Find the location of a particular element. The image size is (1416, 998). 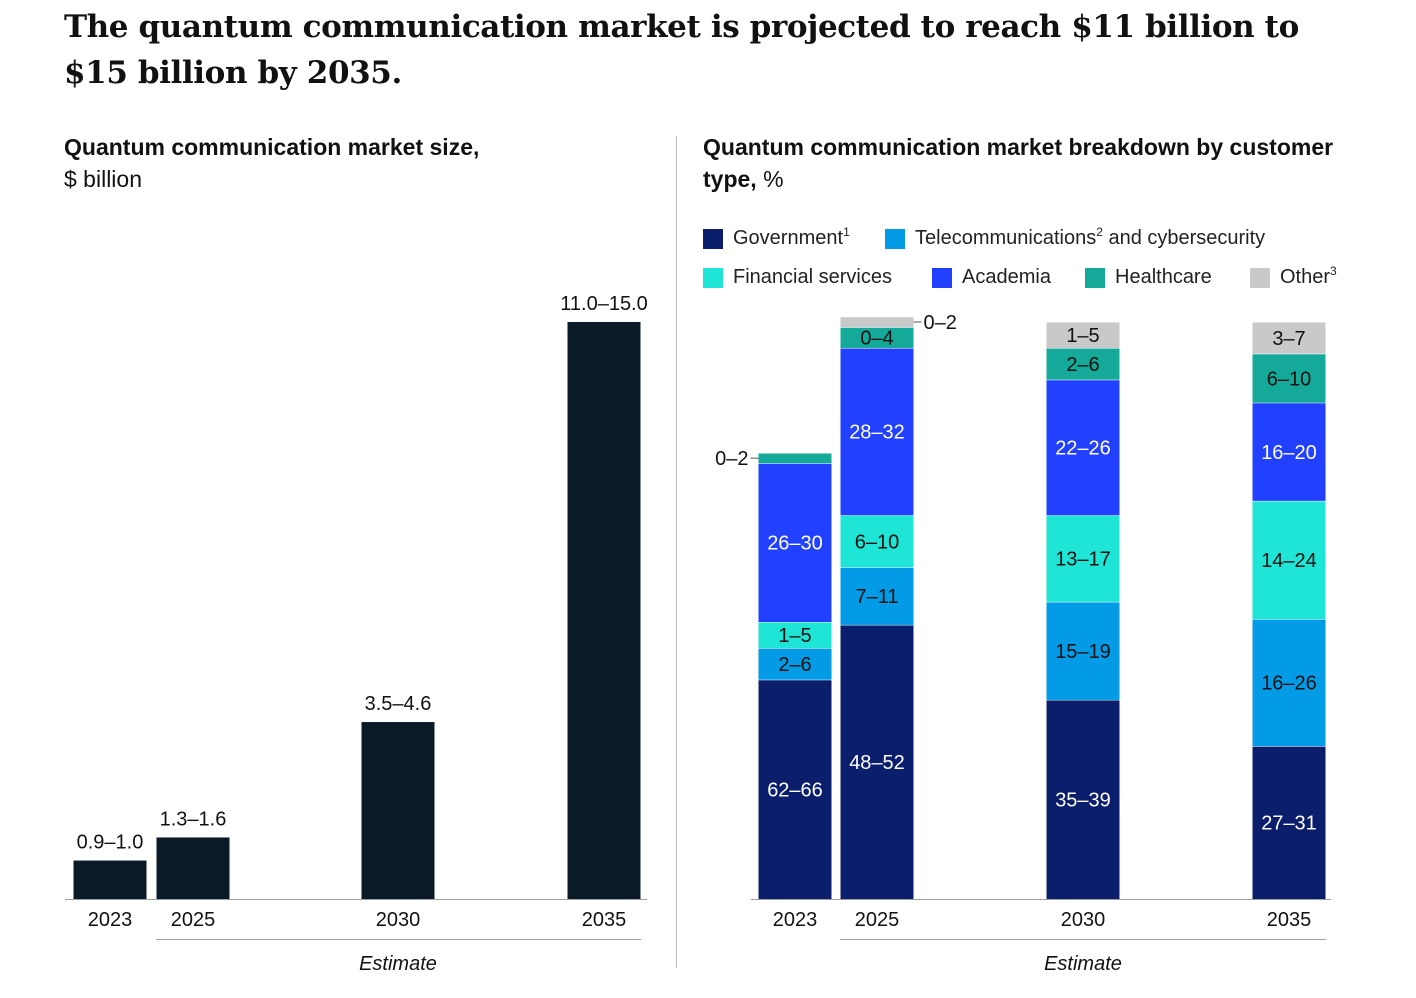

segment-government-2035 is located at coordinates (1289, 822).